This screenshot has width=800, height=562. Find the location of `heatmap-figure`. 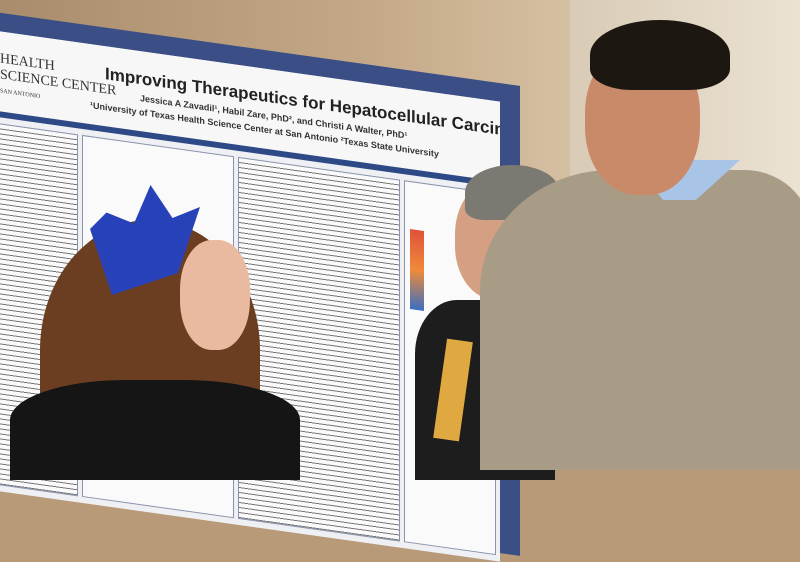

heatmap-figure is located at coordinates (417, 270).